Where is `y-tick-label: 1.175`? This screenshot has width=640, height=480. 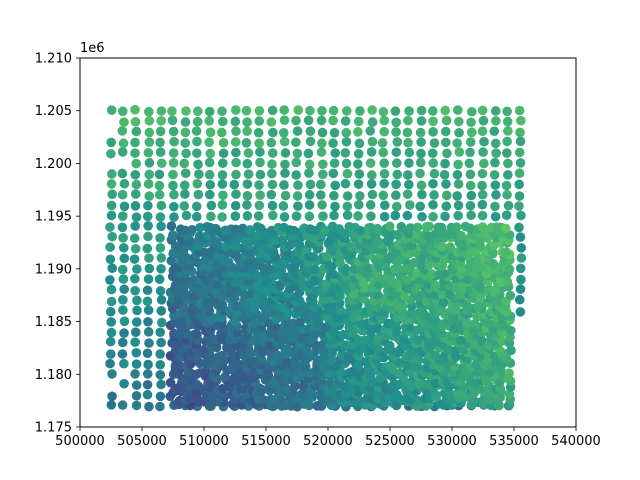 y-tick-label: 1.175 is located at coordinates (53, 428).